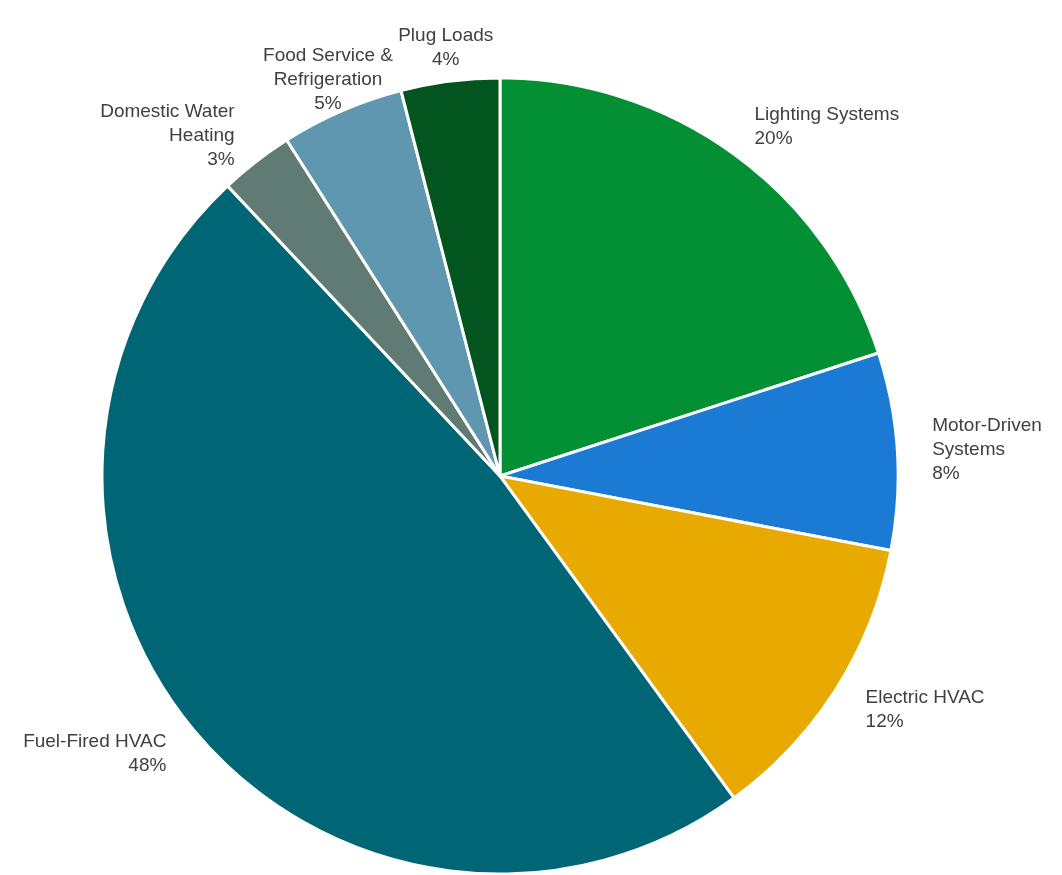 The image size is (1062, 875). Describe the element at coordinates (95, 740) in the screenshot. I see `slice-label: Fuel-Fired HVAC` at that location.